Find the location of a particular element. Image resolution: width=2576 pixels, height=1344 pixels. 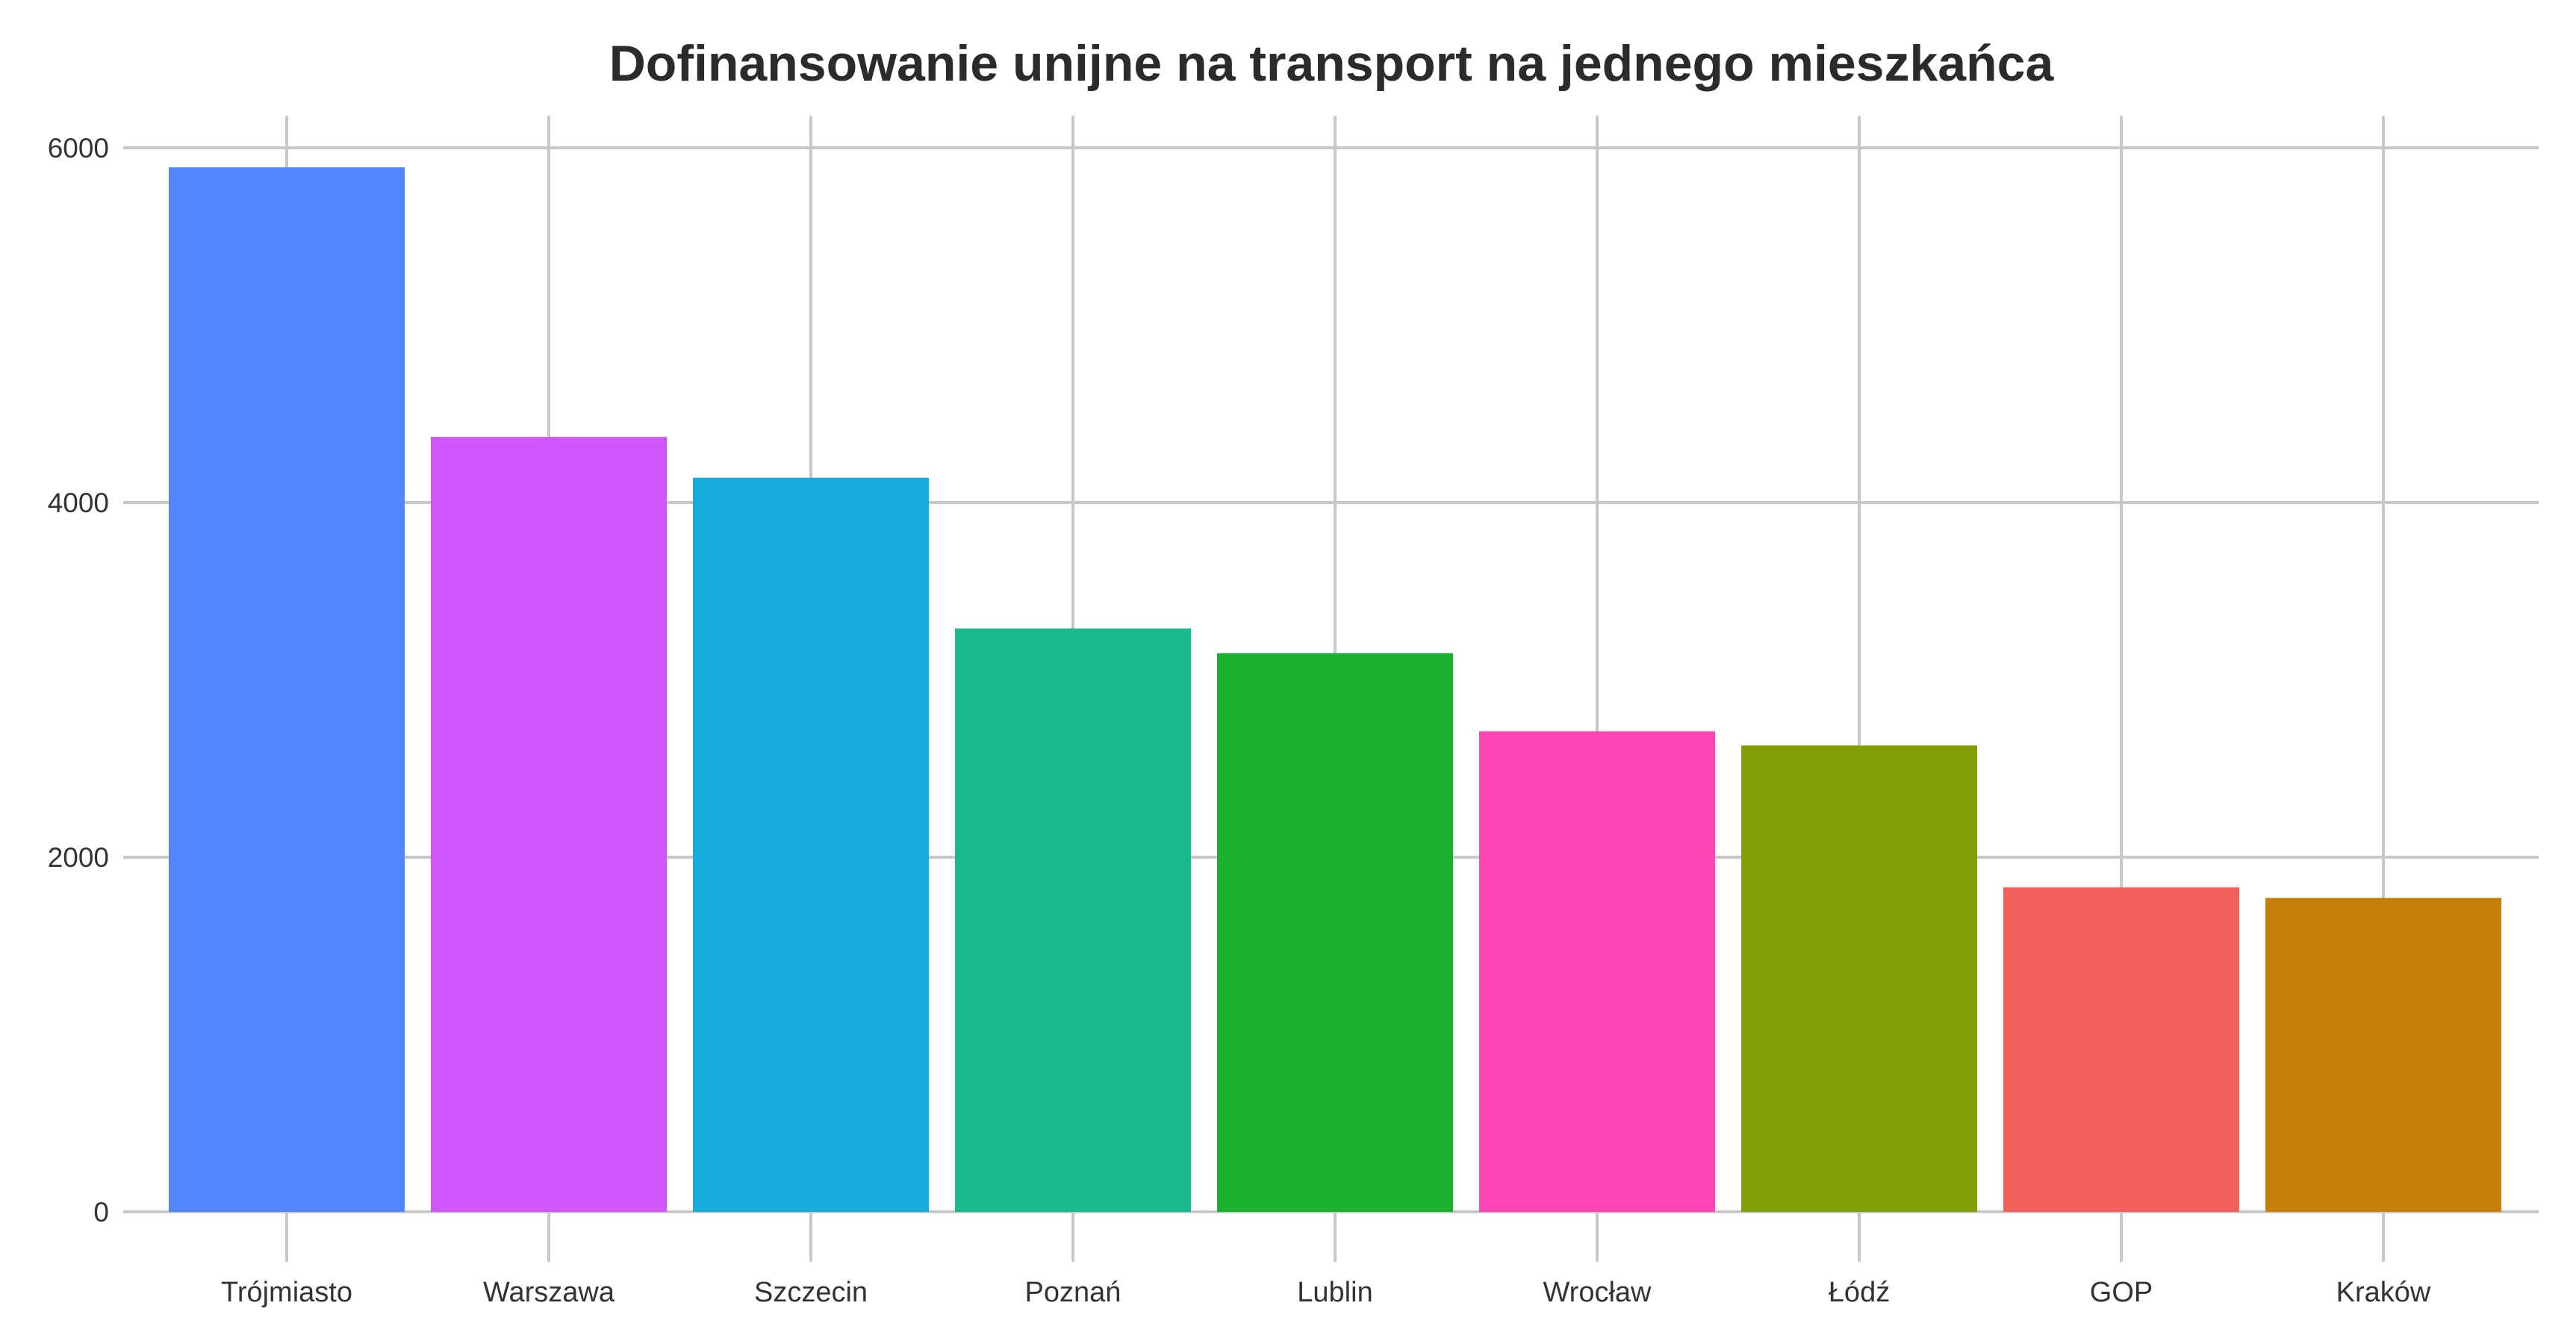

y-tick-label: 4000 is located at coordinates (78, 503).